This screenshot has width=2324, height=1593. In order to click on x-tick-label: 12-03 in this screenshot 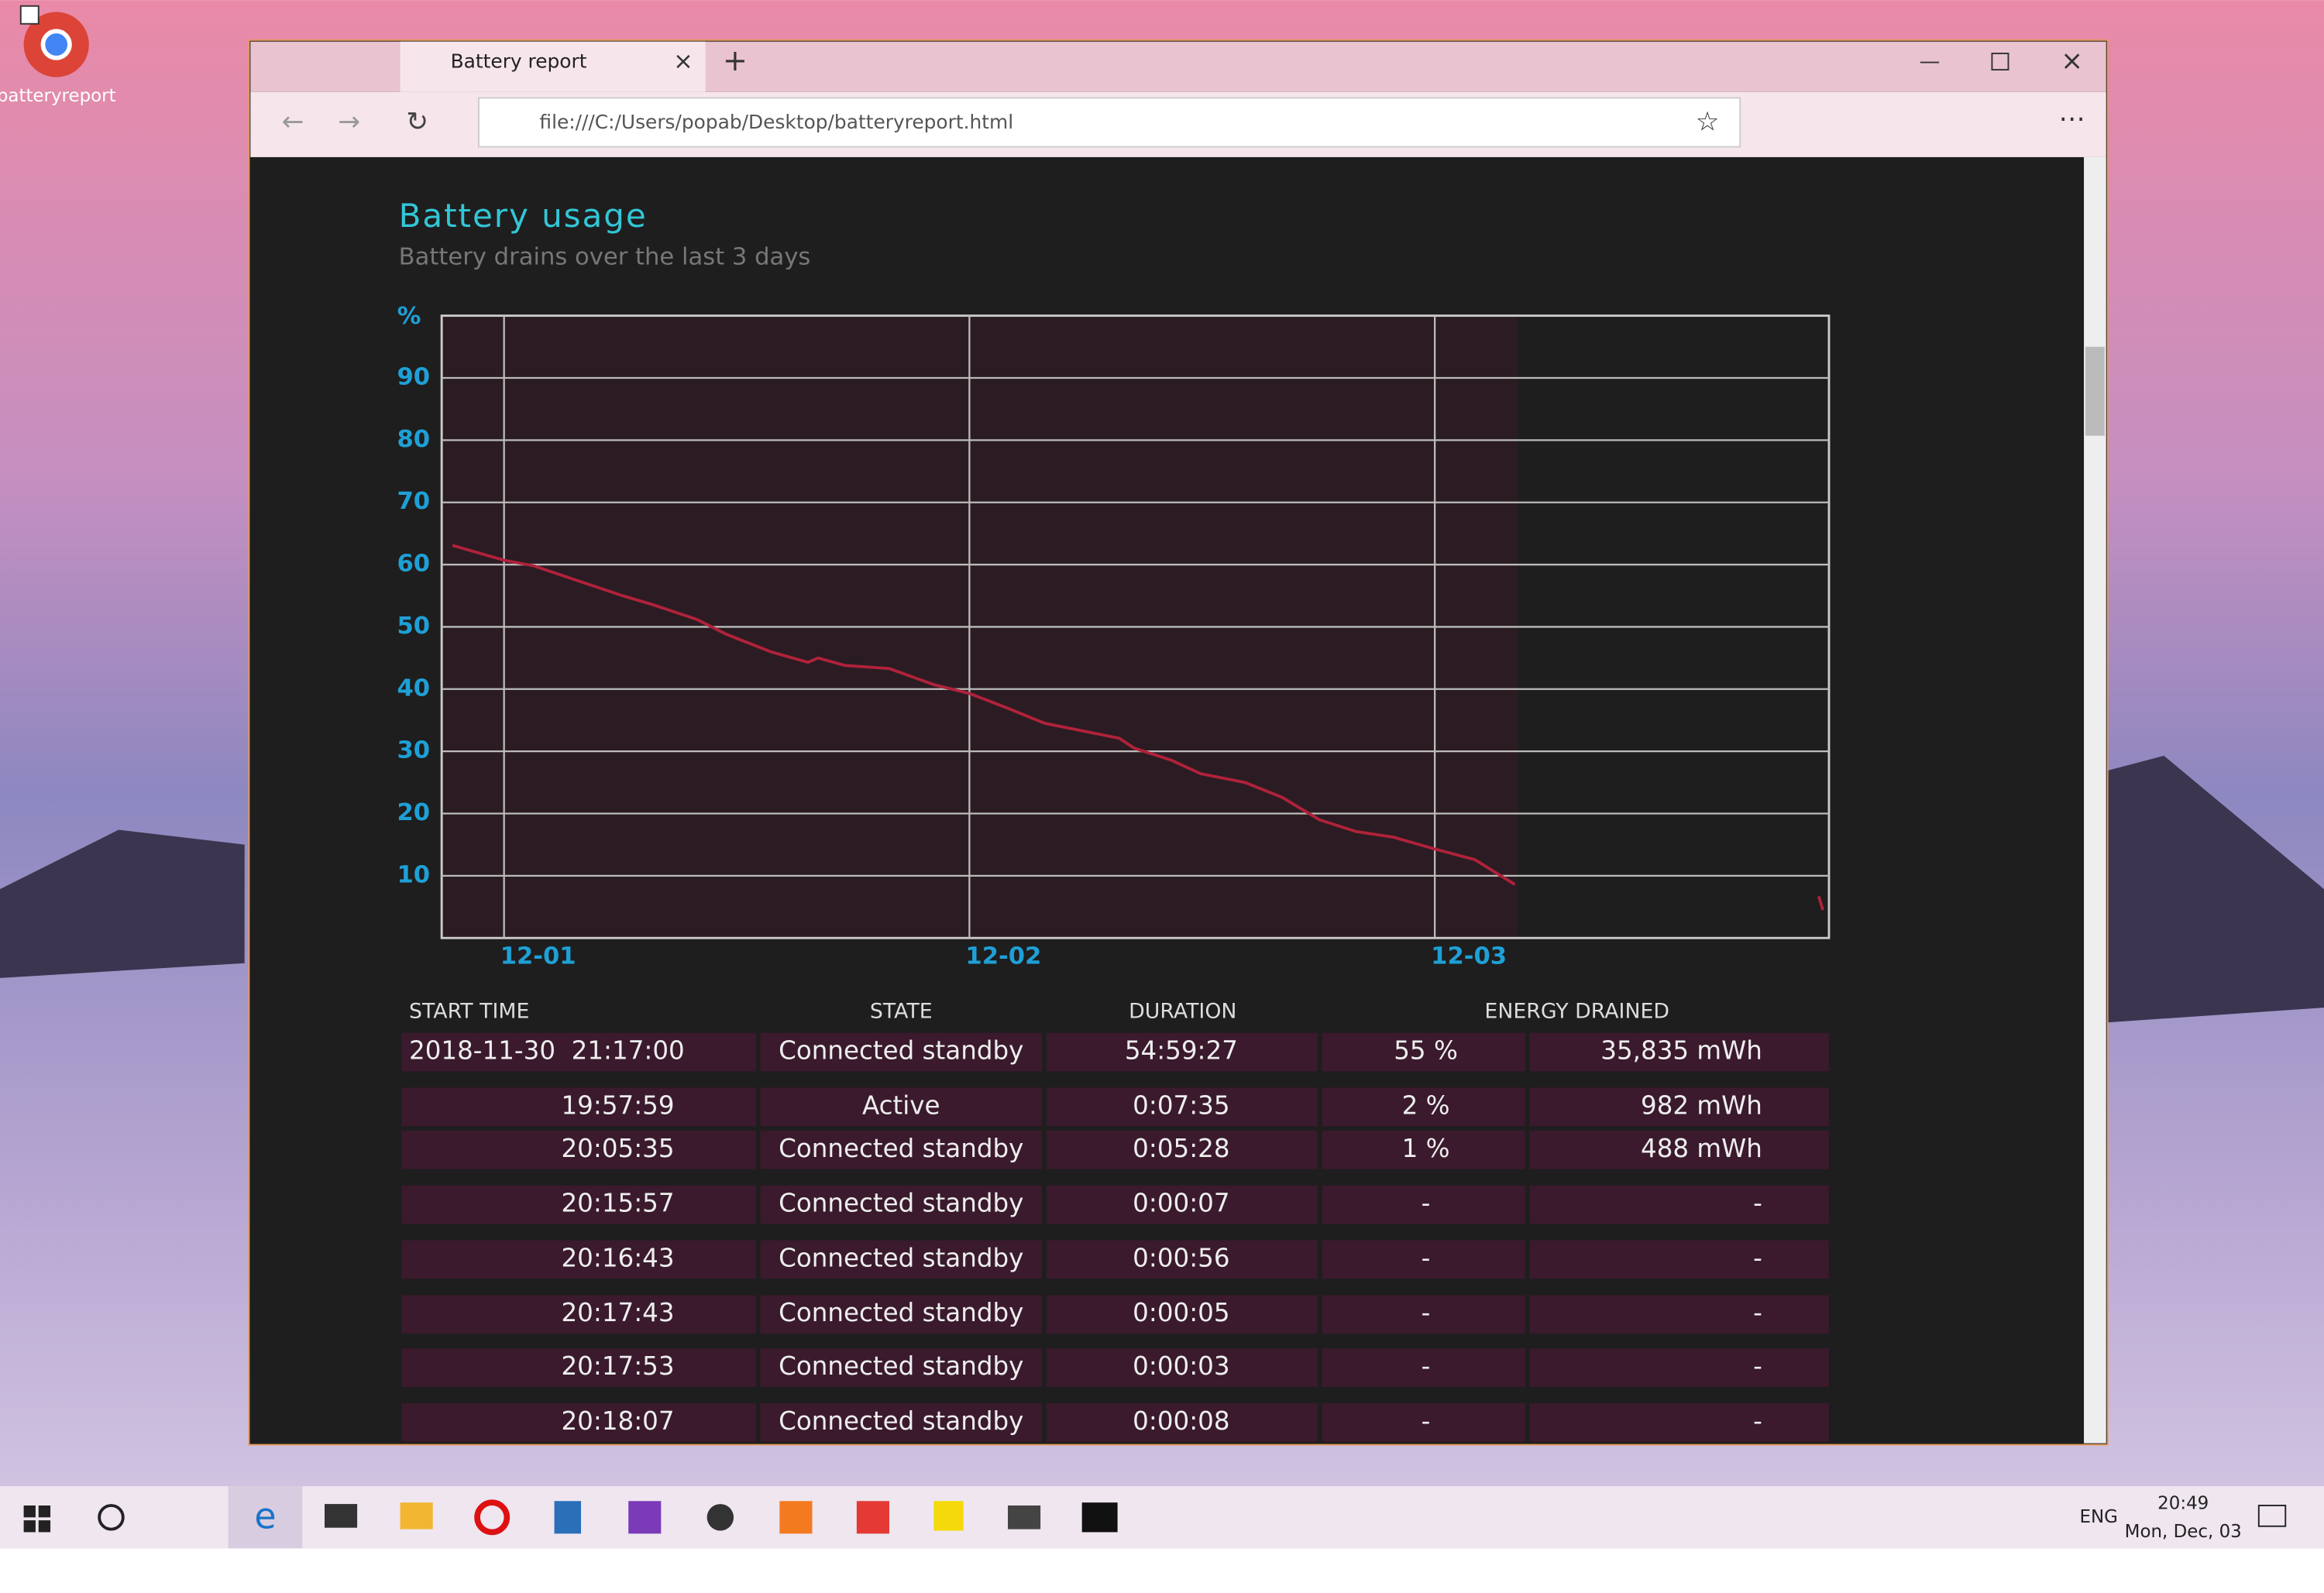, I will do `click(1469, 956)`.